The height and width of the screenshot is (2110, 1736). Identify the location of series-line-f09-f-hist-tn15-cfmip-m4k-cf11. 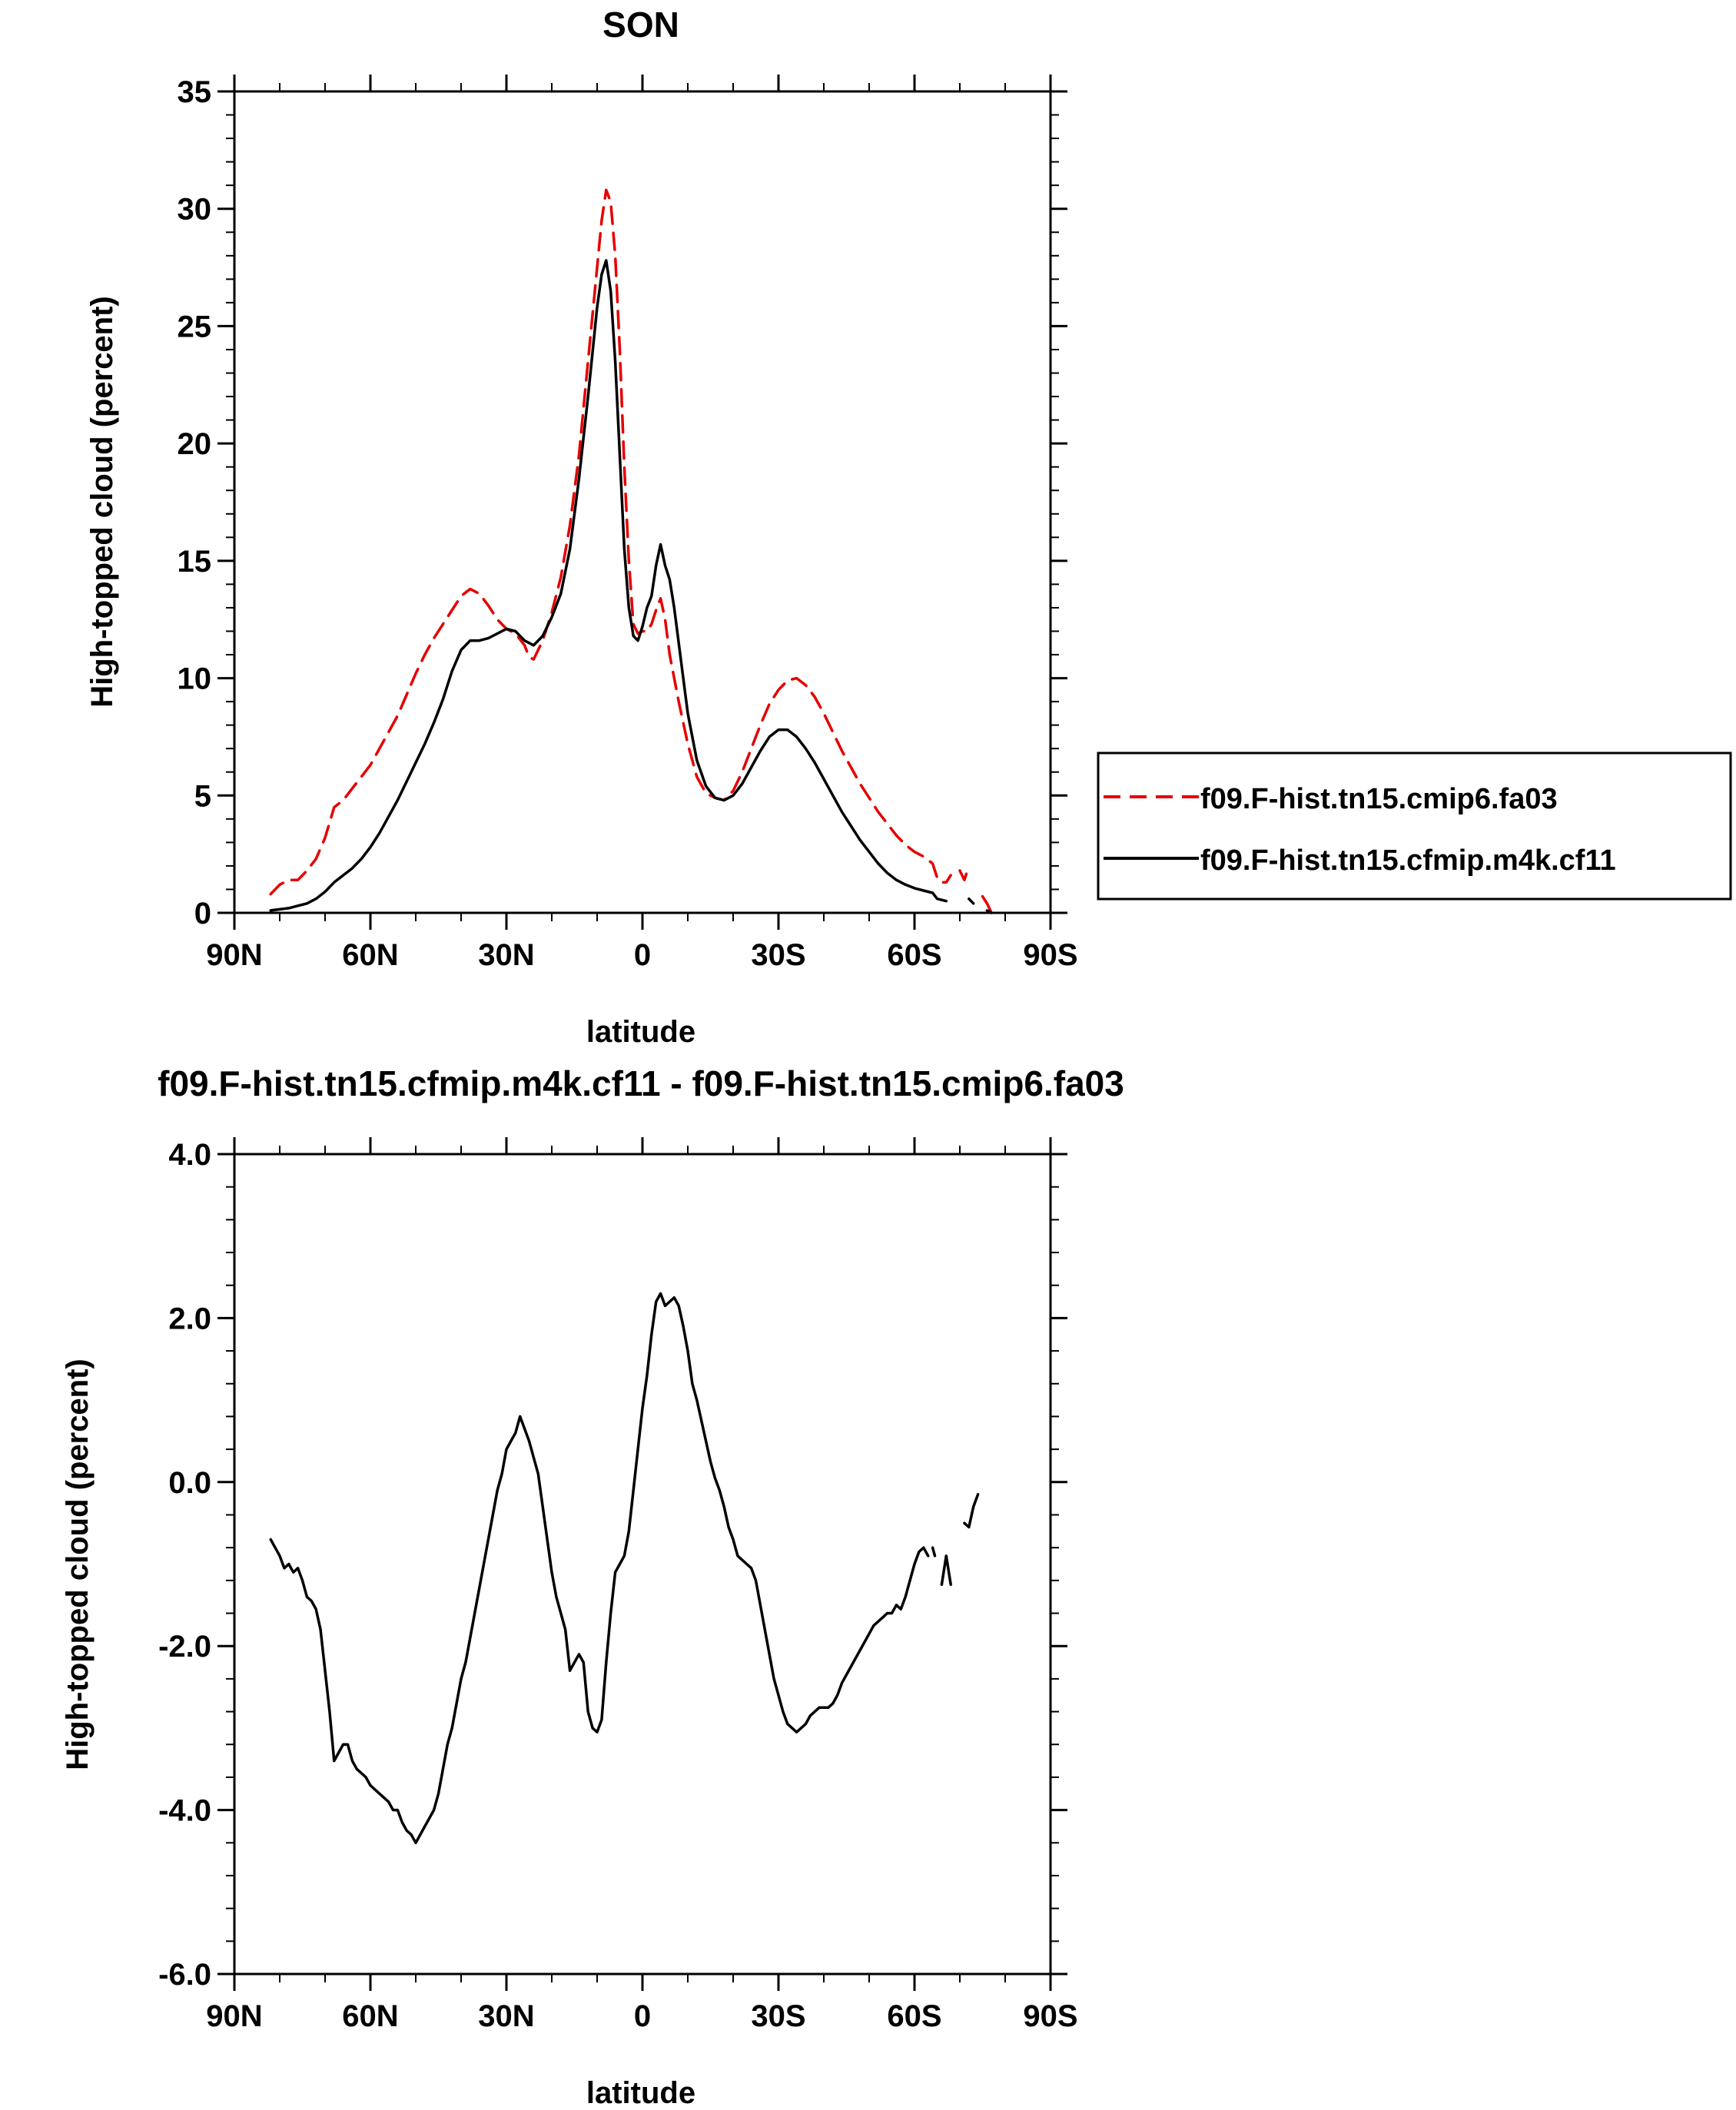
(632, 586).